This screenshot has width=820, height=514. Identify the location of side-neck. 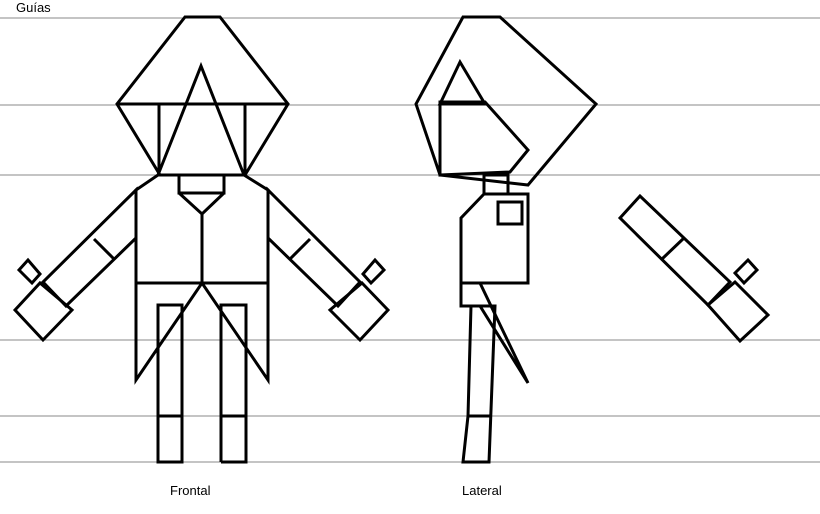
(496, 184).